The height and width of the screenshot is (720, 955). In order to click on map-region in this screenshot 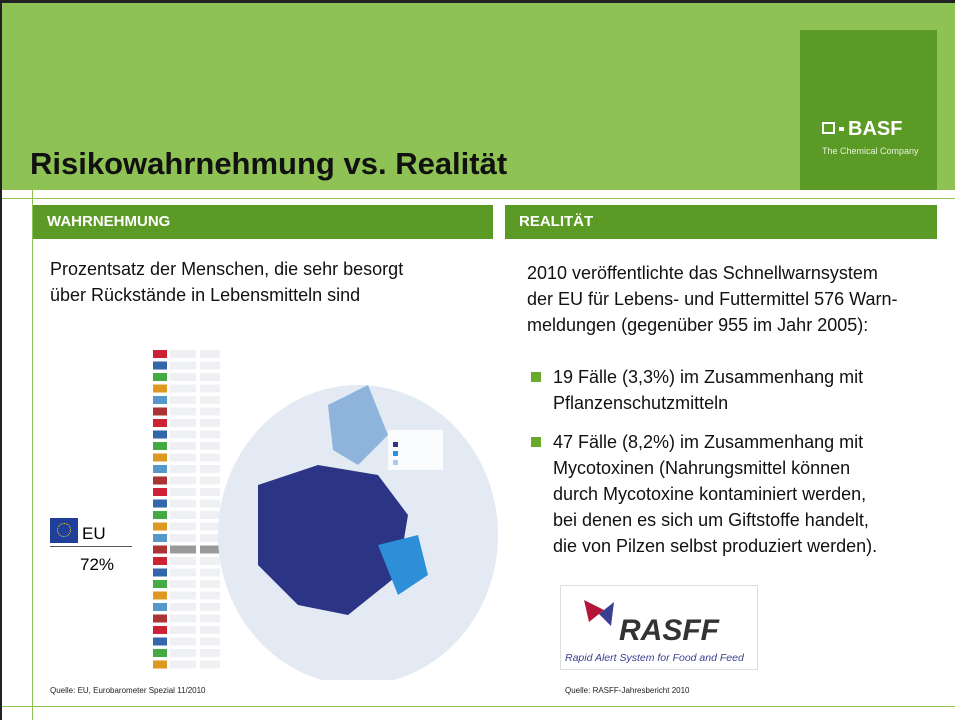, I will do `click(333, 540)`.